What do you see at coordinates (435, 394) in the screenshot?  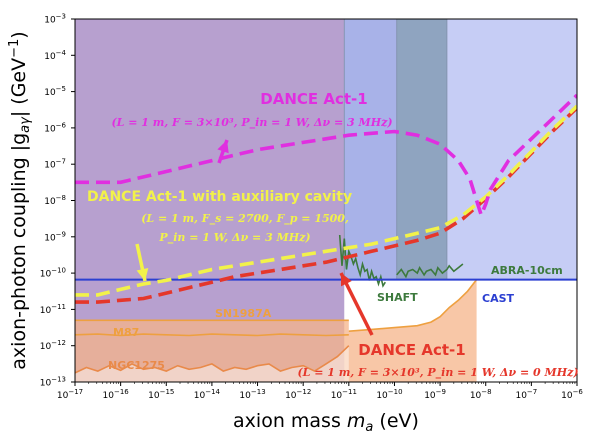 I see `x-tick-label: 10⁻⁹` at bounding box center [435, 394].